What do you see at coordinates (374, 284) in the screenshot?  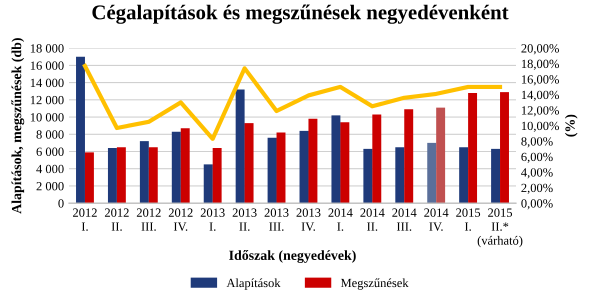 I see `legend-label: Megszűnések` at bounding box center [374, 284].